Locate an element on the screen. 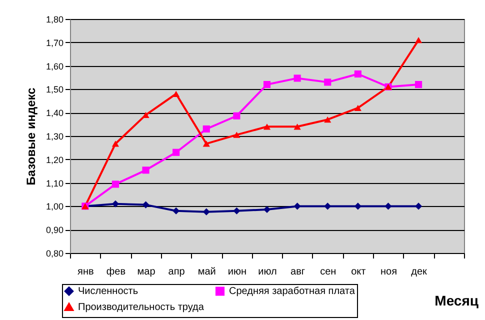  y-tick-label: 1,50 is located at coordinates (55, 89).